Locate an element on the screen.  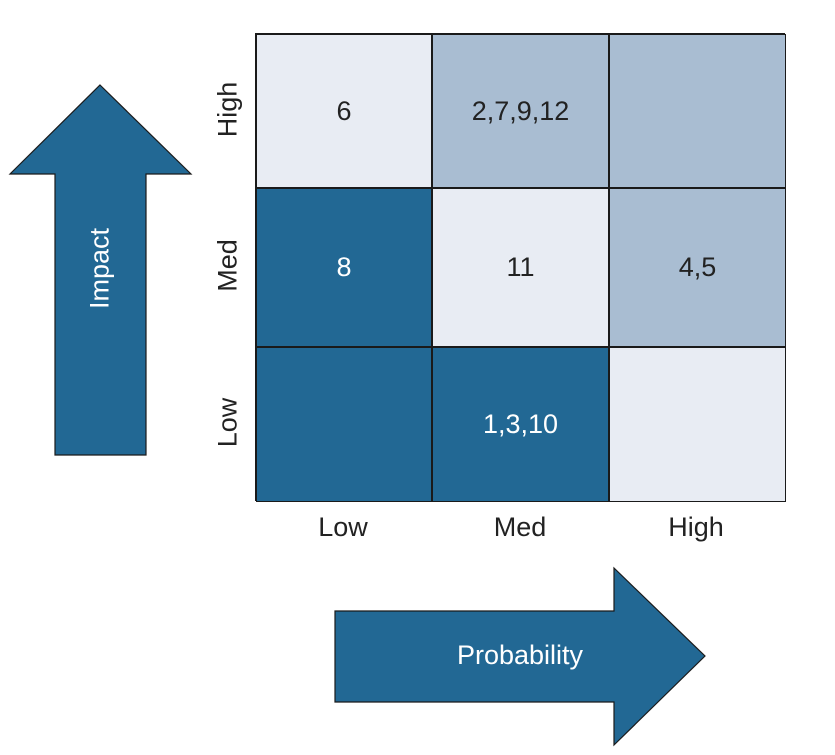
cell-high-high is located at coordinates (697, 111).